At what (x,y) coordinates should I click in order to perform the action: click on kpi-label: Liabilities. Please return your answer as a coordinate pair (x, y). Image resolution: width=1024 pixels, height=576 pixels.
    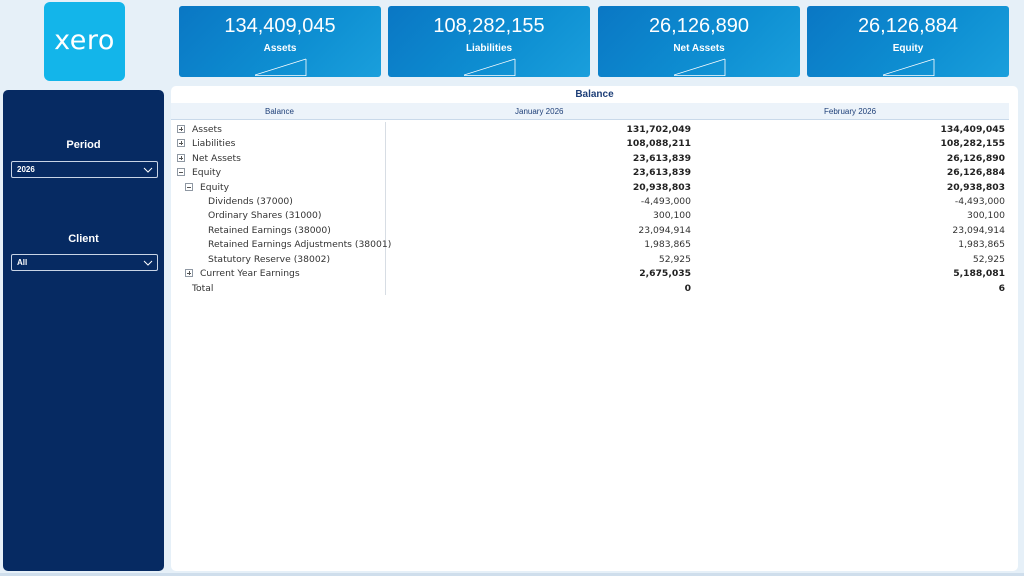
    Looking at the image, I should click on (489, 48).